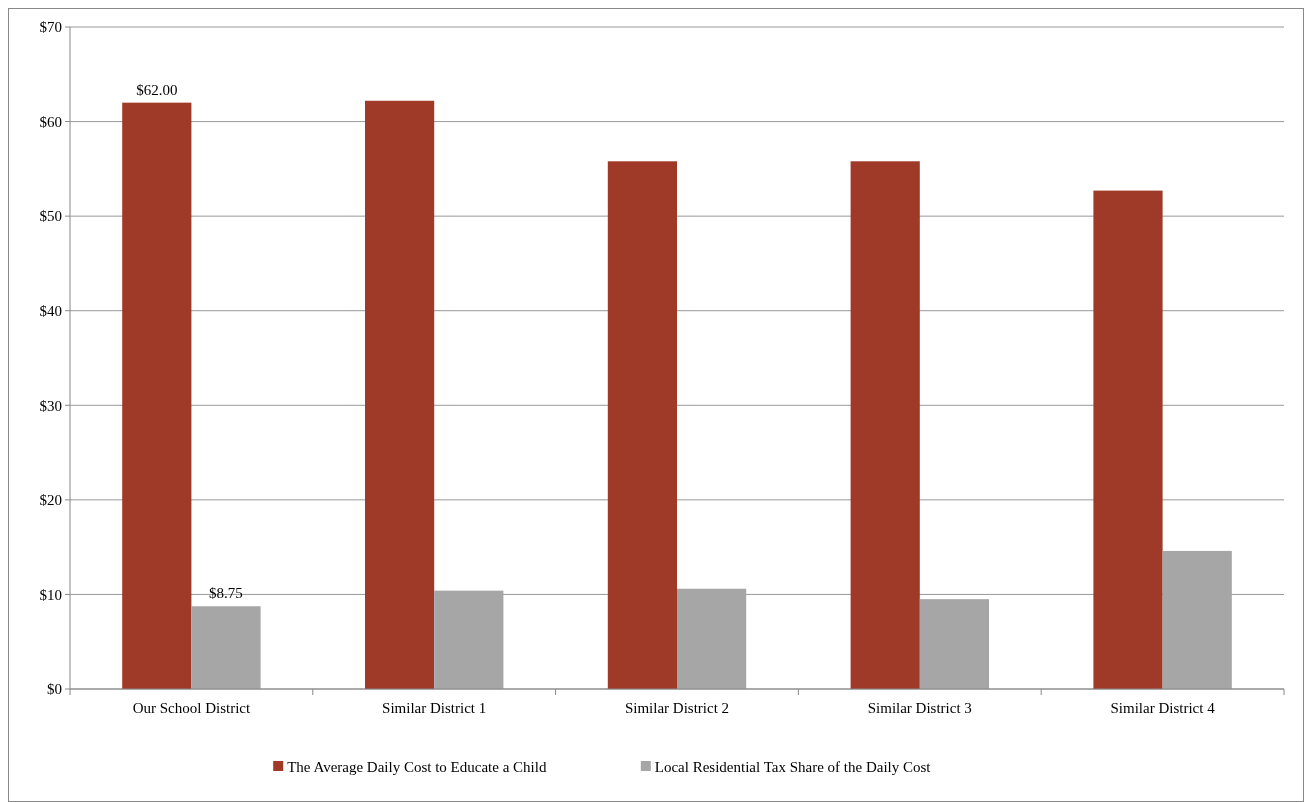  I want to click on x-tick-label: Our School District, so click(191, 708).